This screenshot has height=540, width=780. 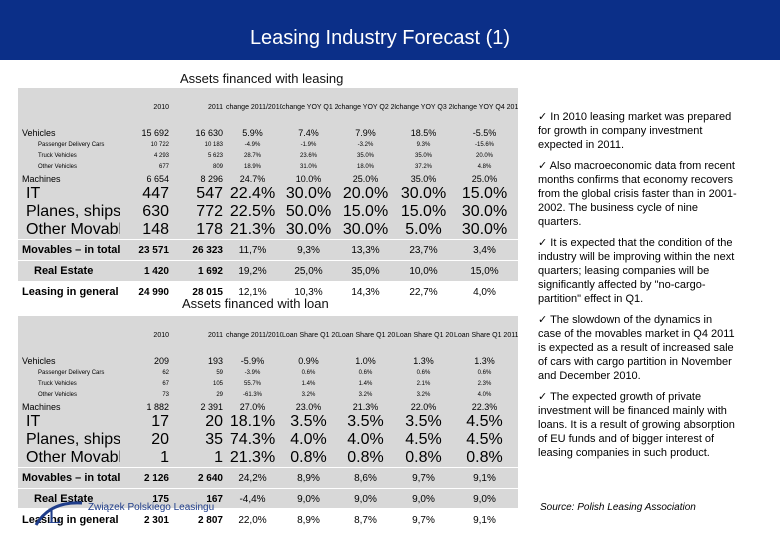 I want to click on table-cell: 3.2%, so click(x=365, y=394).